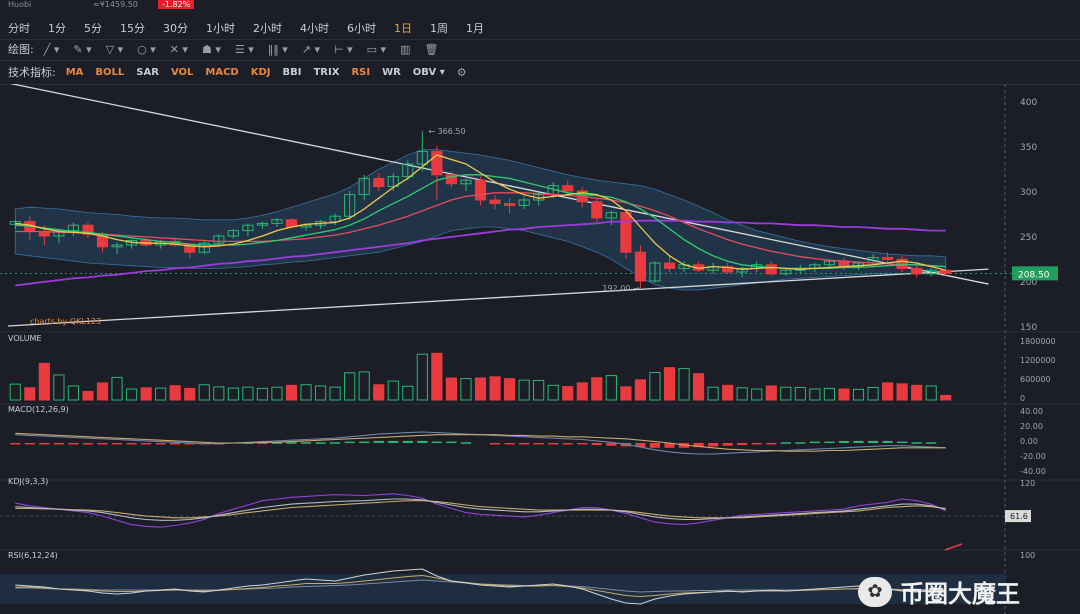 Image resolution: width=1080 pixels, height=614 pixels. Describe the element at coordinates (93, 28) in the screenshot. I see `timeframe-2: 5分` at that location.